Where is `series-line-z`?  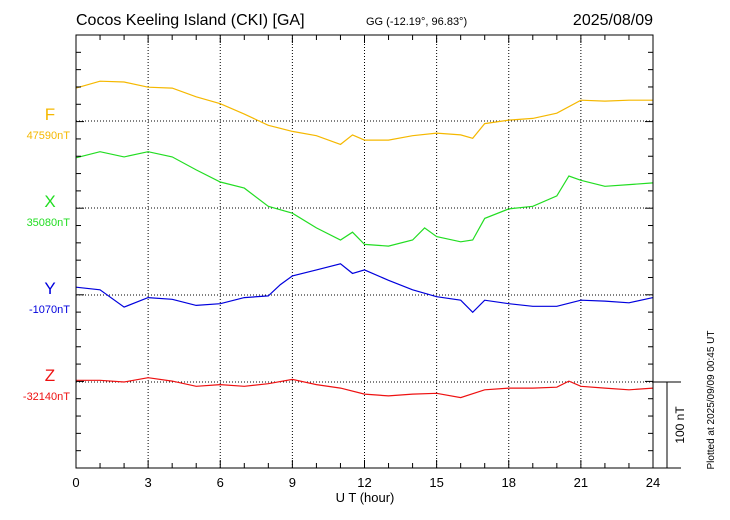
series-line-z is located at coordinates (365, 388).